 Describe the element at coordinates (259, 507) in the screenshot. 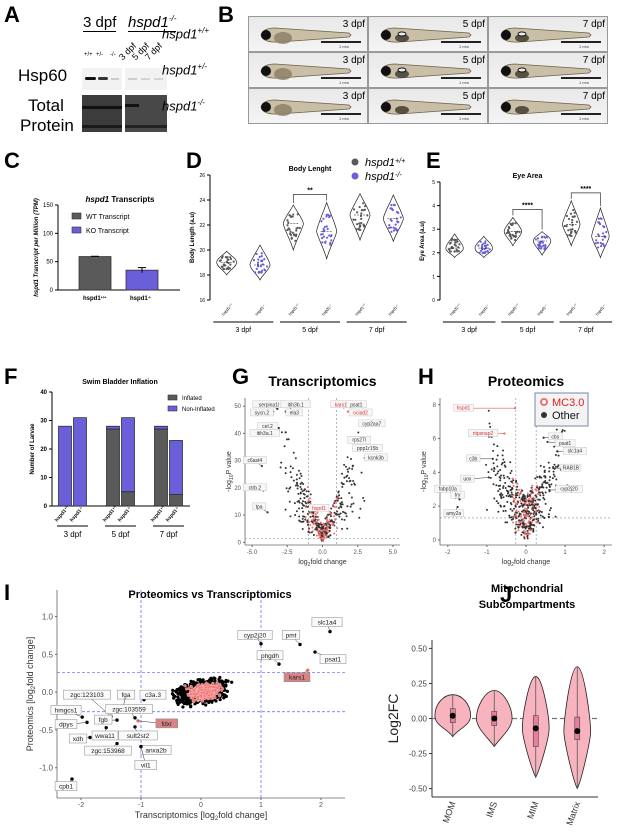

I see `point-label: tpa` at that location.